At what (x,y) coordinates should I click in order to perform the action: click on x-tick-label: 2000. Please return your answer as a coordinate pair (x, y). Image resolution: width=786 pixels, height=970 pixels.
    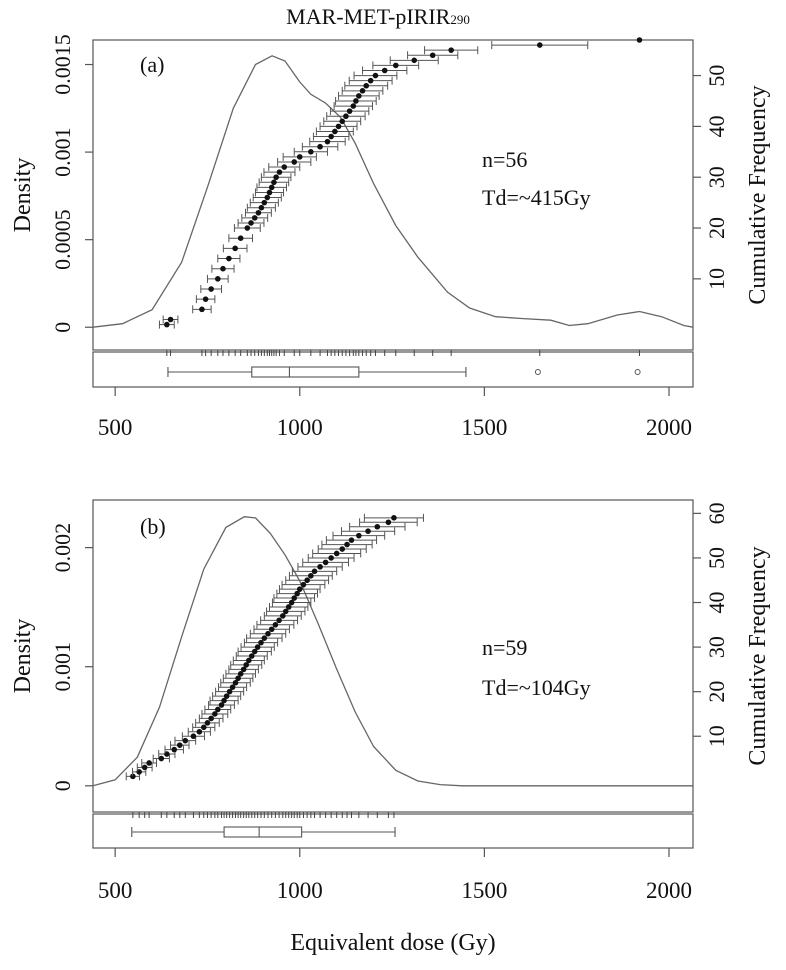
    Looking at the image, I should click on (669, 890).